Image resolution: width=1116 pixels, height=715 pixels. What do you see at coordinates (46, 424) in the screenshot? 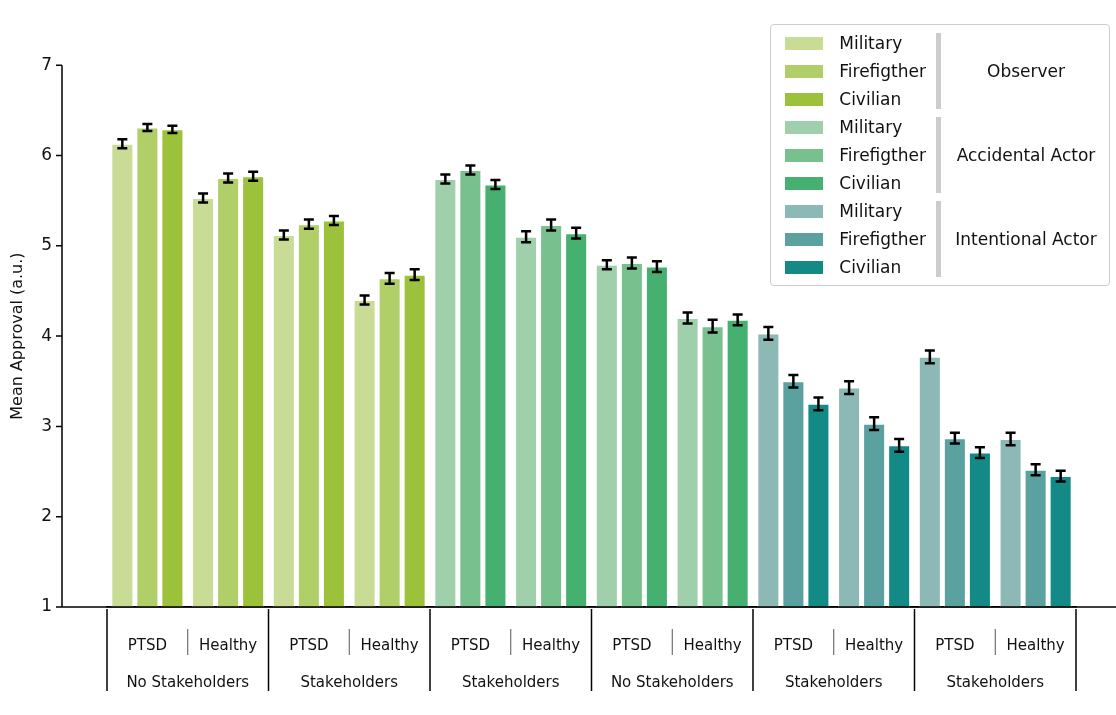
I see `y-tick-label: 3` at bounding box center [46, 424].